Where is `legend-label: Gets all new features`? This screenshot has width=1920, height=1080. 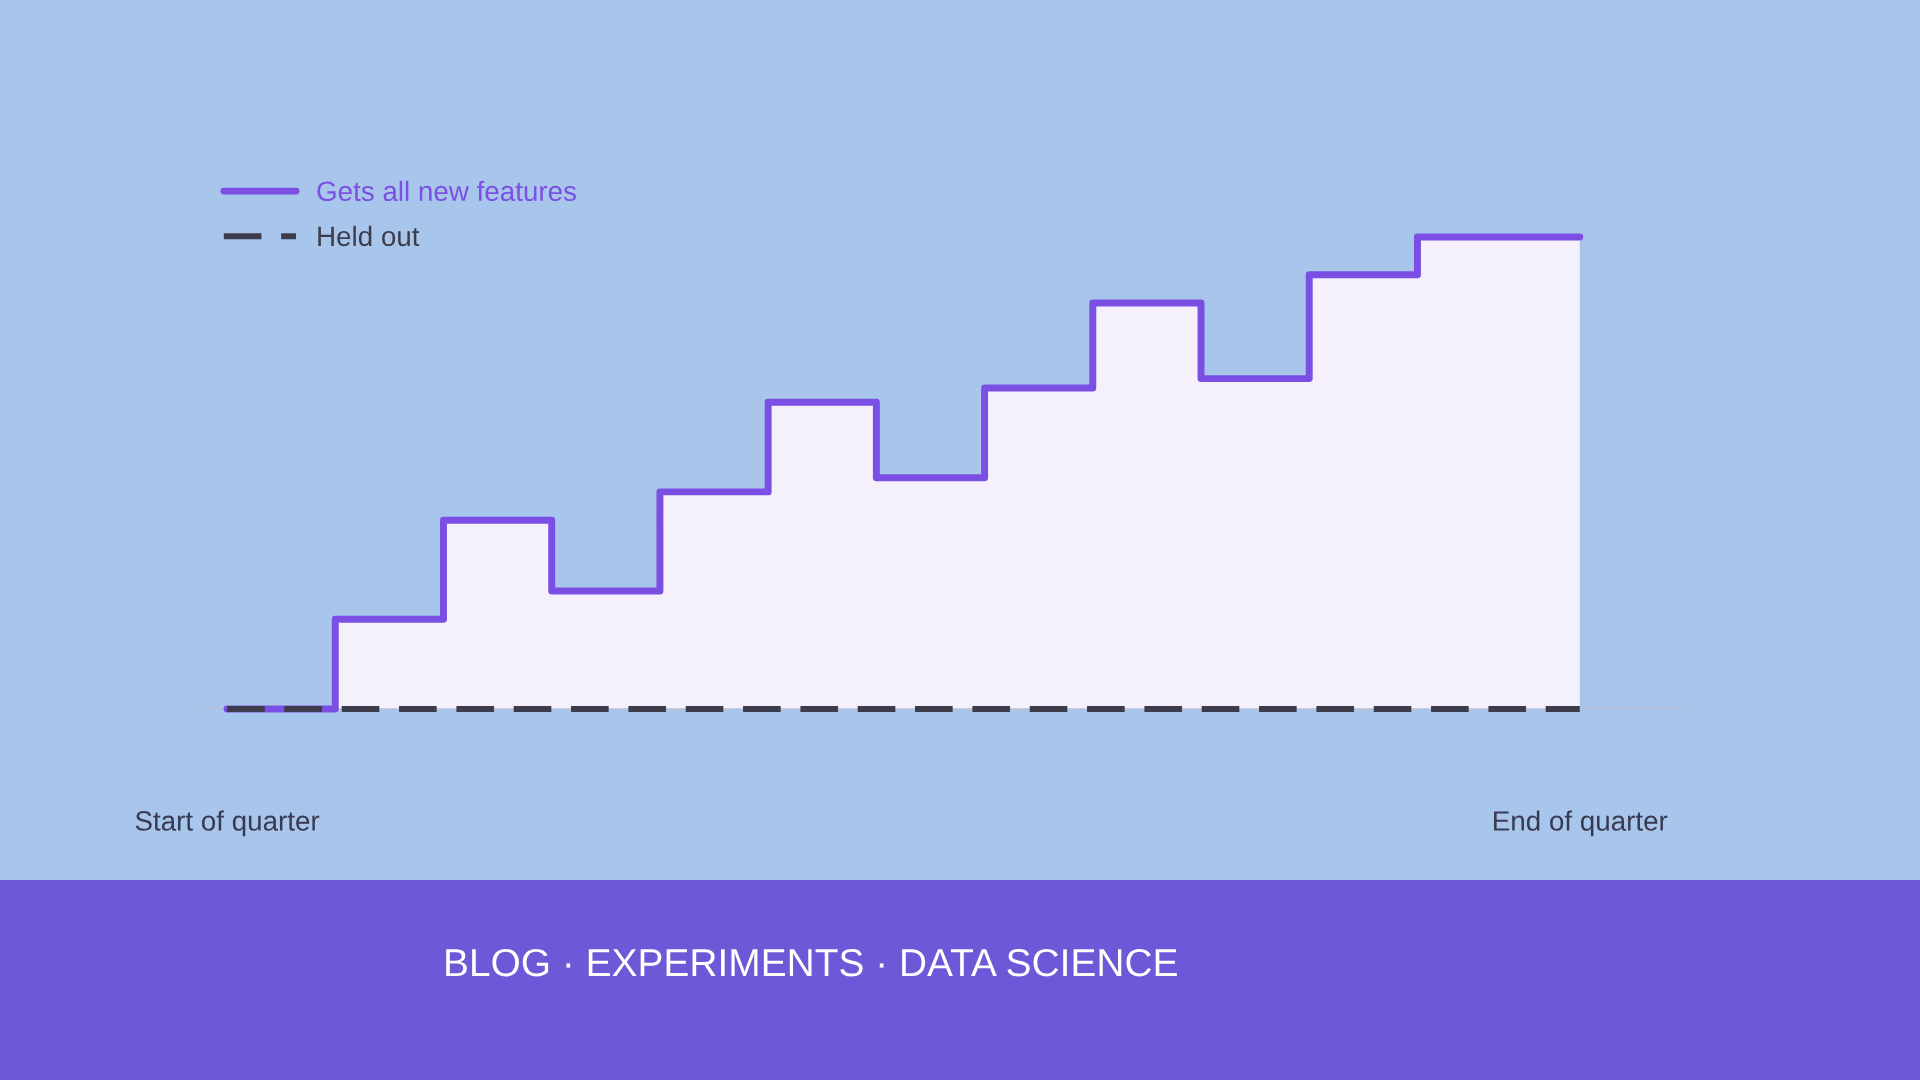 legend-label: Gets all new features is located at coordinates (446, 191).